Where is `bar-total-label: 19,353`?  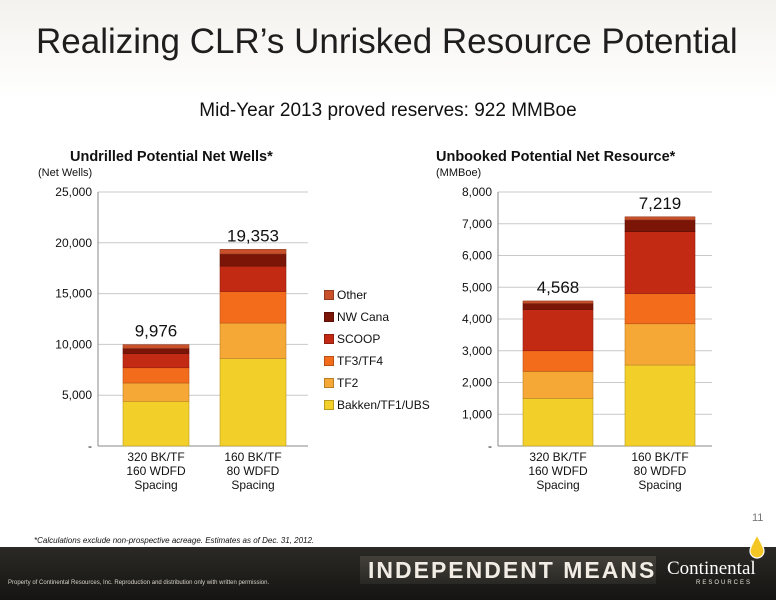 bar-total-label: 19,353 is located at coordinates (253, 235).